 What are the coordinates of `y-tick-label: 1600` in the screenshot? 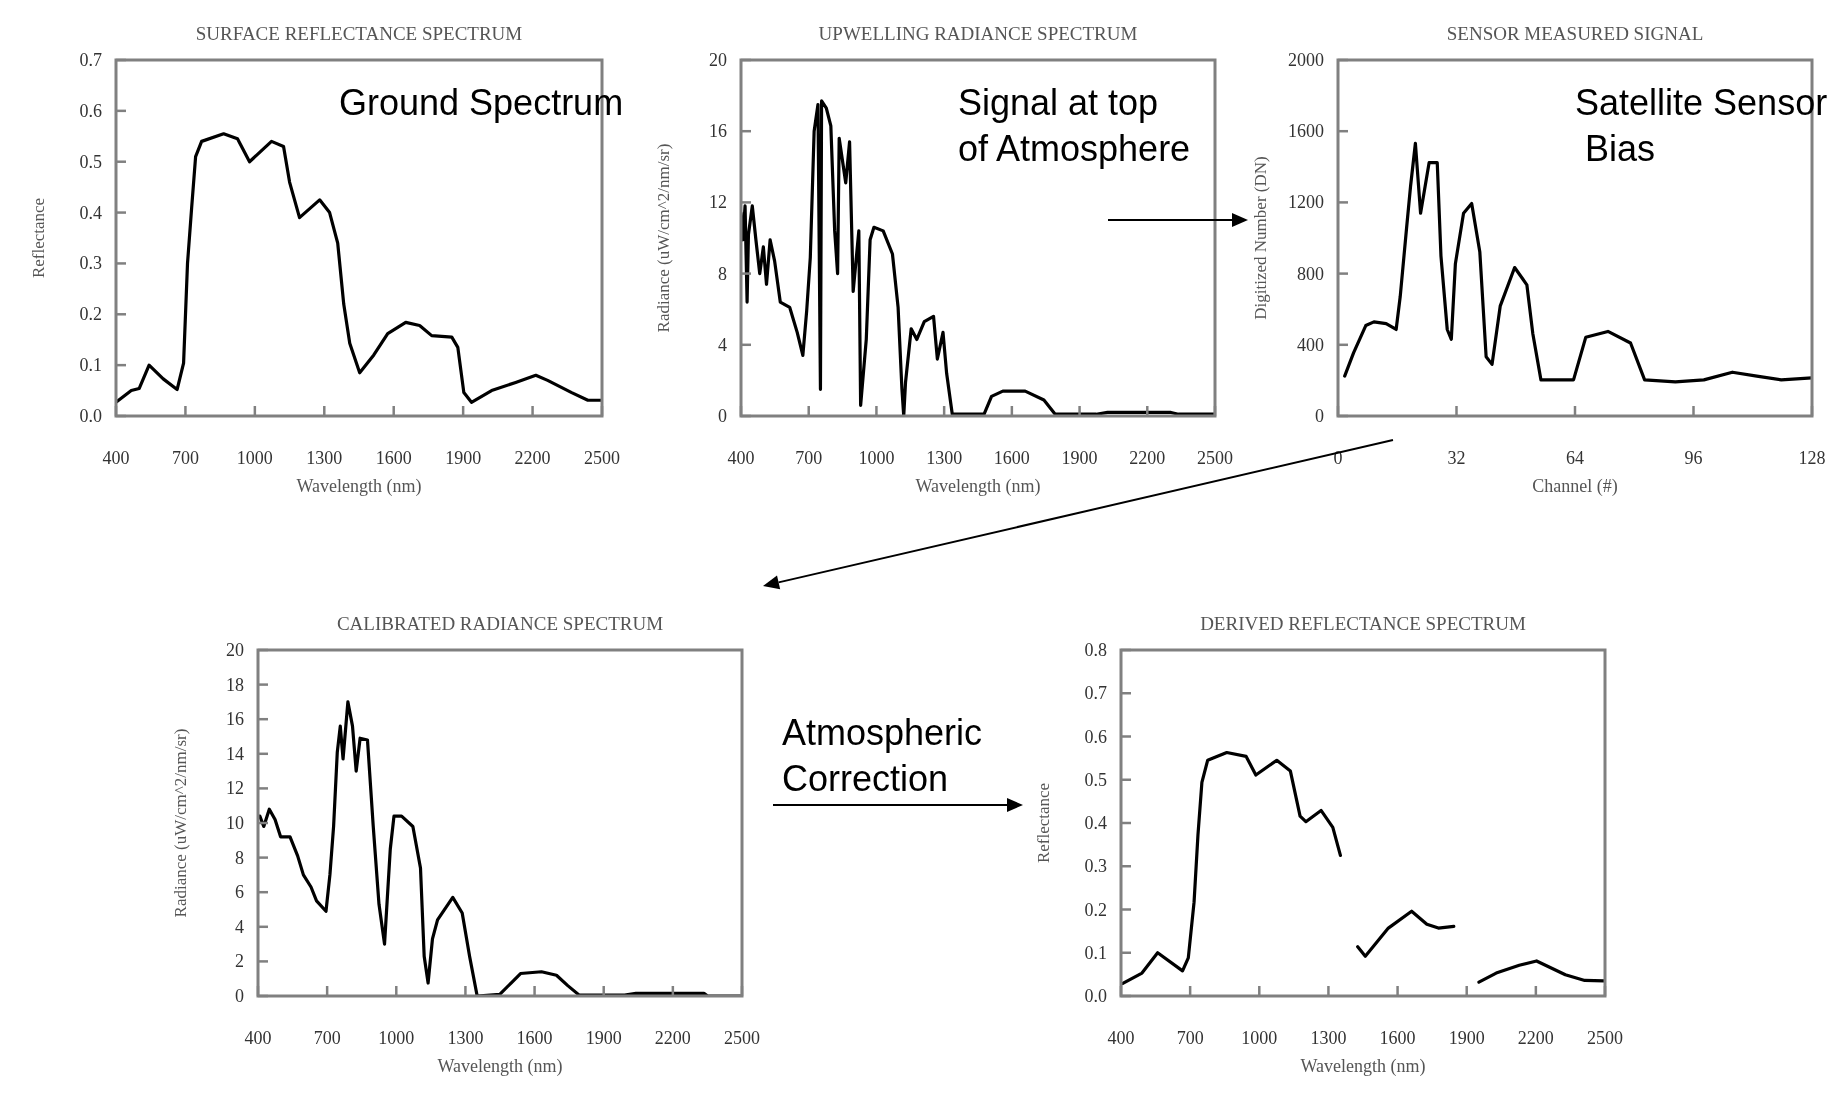 It's located at (1306, 131).